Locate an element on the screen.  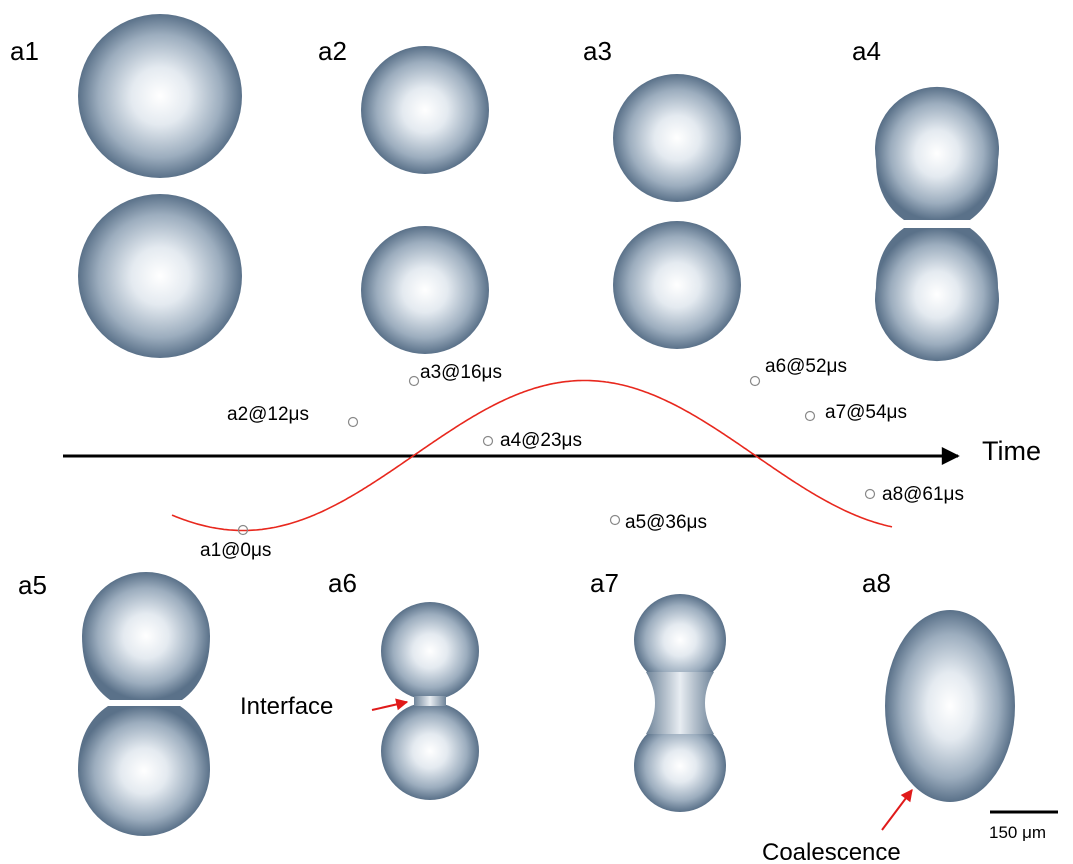
time-label-a1: a1@0μs is located at coordinates (235, 550).